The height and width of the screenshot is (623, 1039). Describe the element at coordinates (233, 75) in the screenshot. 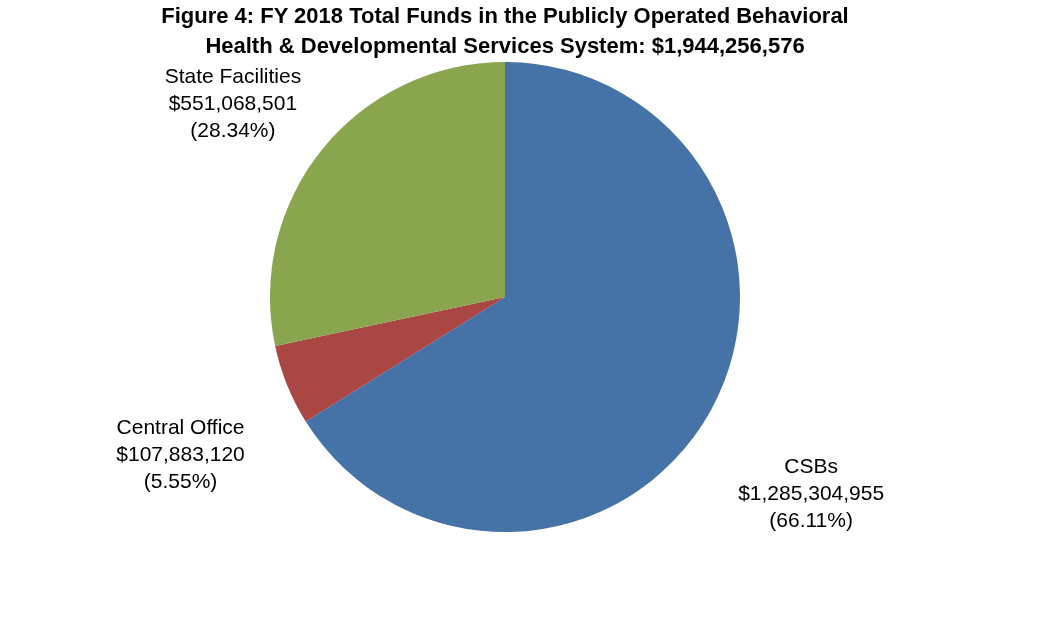

I see `slice-label: State Facilities` at that location.